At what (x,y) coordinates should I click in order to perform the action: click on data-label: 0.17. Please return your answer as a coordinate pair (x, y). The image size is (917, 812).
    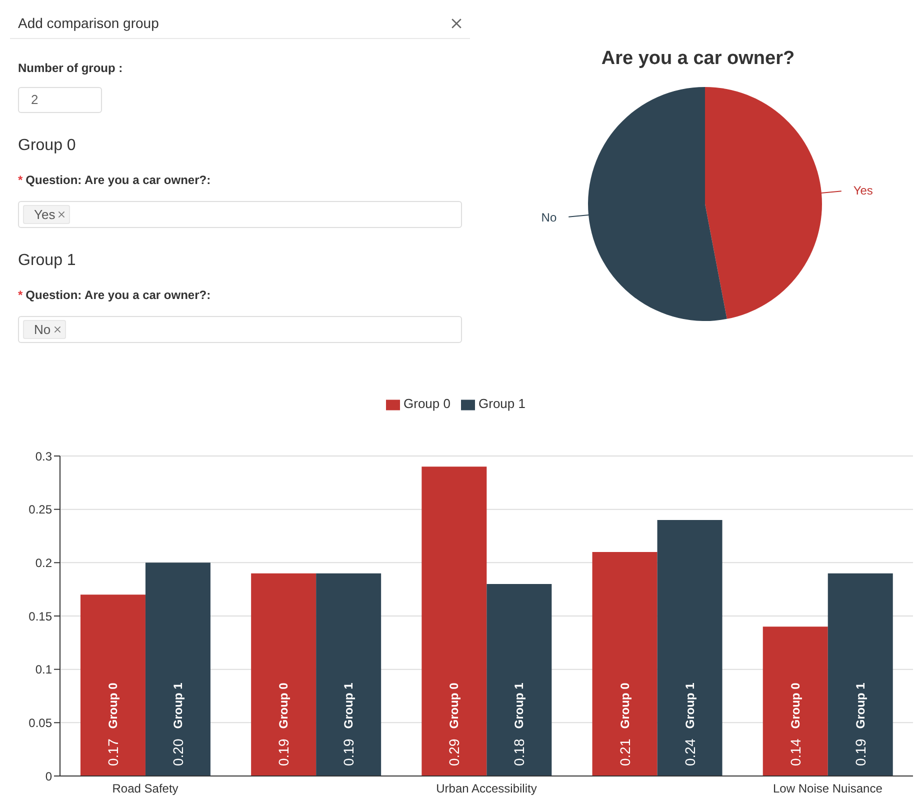
    Looking at the image, I should click on (112, 752).